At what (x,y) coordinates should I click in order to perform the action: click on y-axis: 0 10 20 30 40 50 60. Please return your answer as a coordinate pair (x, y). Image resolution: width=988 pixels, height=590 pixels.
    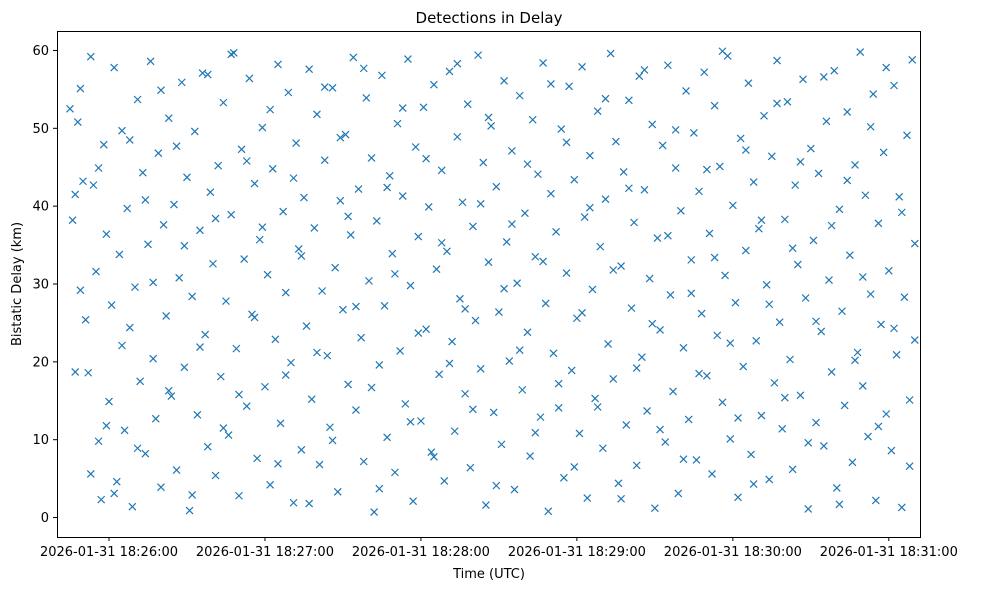
    Looking at the image, I should click on (44, 285).